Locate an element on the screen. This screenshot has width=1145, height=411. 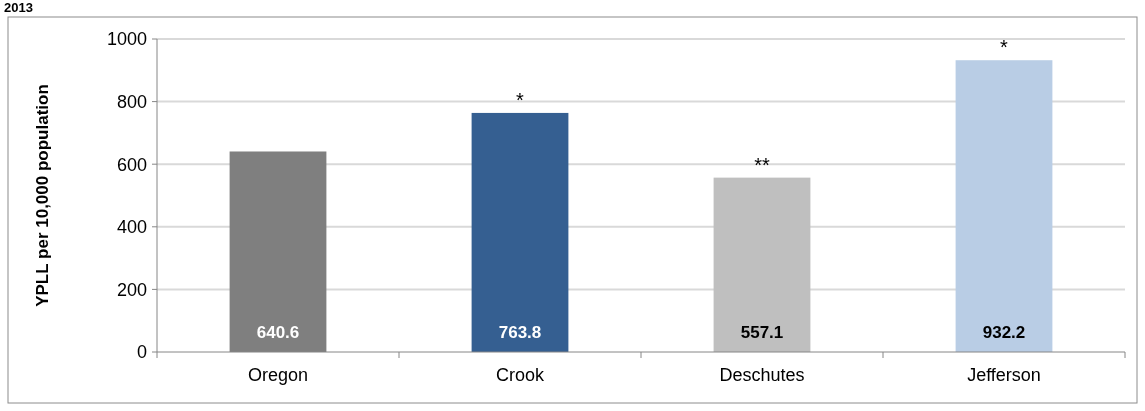
data-label: 763.8 is located at coordinates (520, 332).